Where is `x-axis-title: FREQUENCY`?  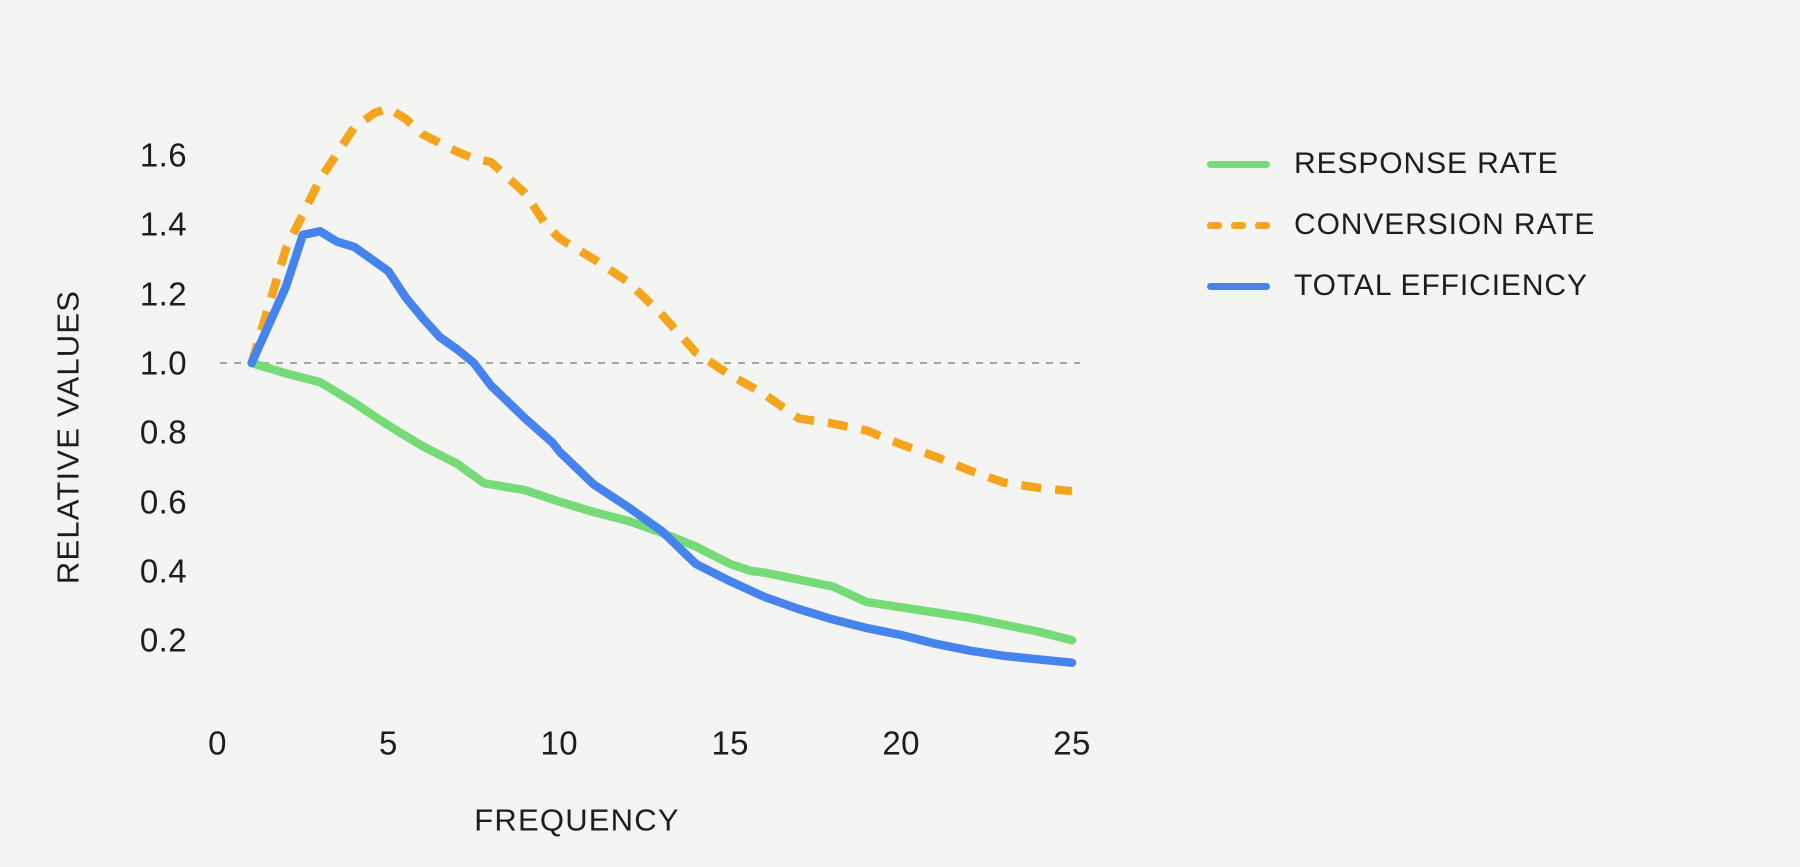 x-axis-title: FREQUENCY is located at coordinates (577, 820).